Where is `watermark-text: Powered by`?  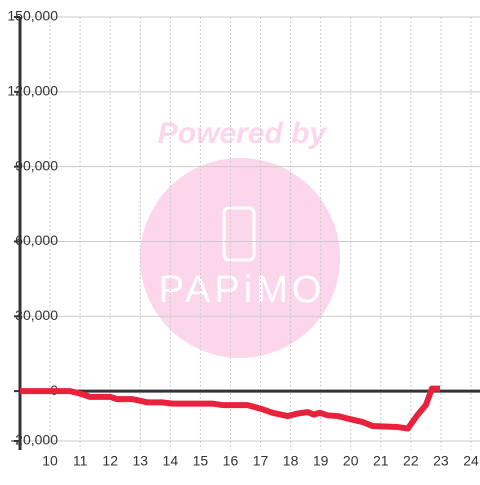 watermark-text: Powered by is located at coordinates (243, 133).